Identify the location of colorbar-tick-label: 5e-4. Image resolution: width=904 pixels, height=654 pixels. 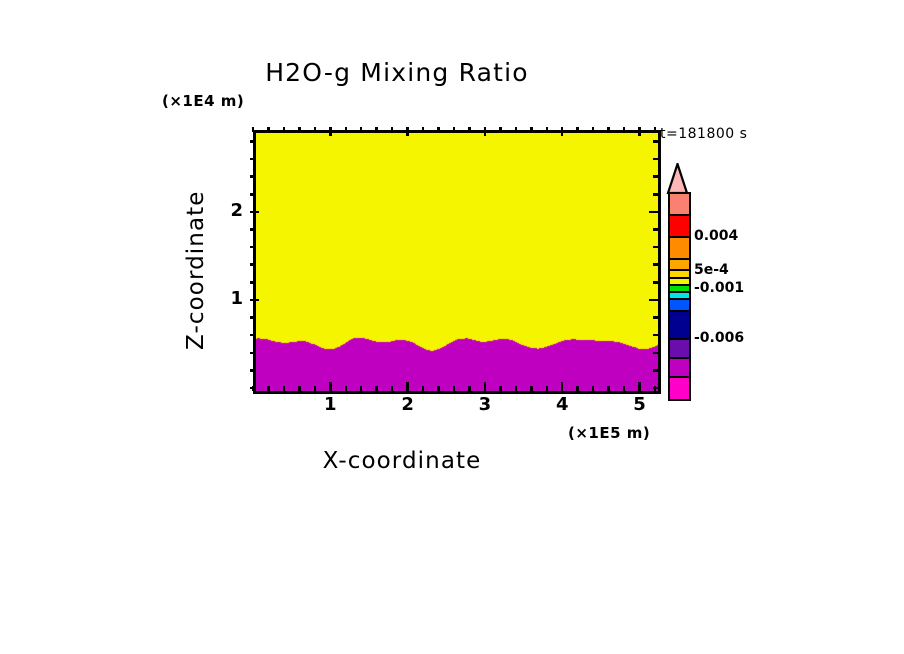
(711, 270).